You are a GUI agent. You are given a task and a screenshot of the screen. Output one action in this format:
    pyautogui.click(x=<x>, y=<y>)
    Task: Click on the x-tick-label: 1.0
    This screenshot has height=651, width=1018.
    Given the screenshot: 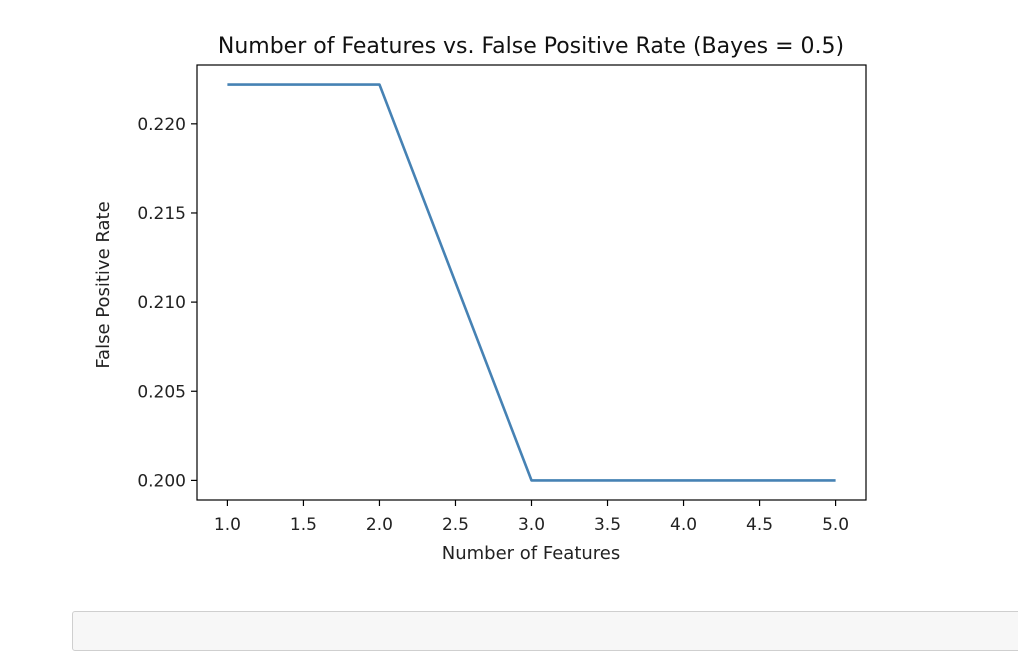 What is the action you would take?
    pyautogui.click(x=227, y=525)
    